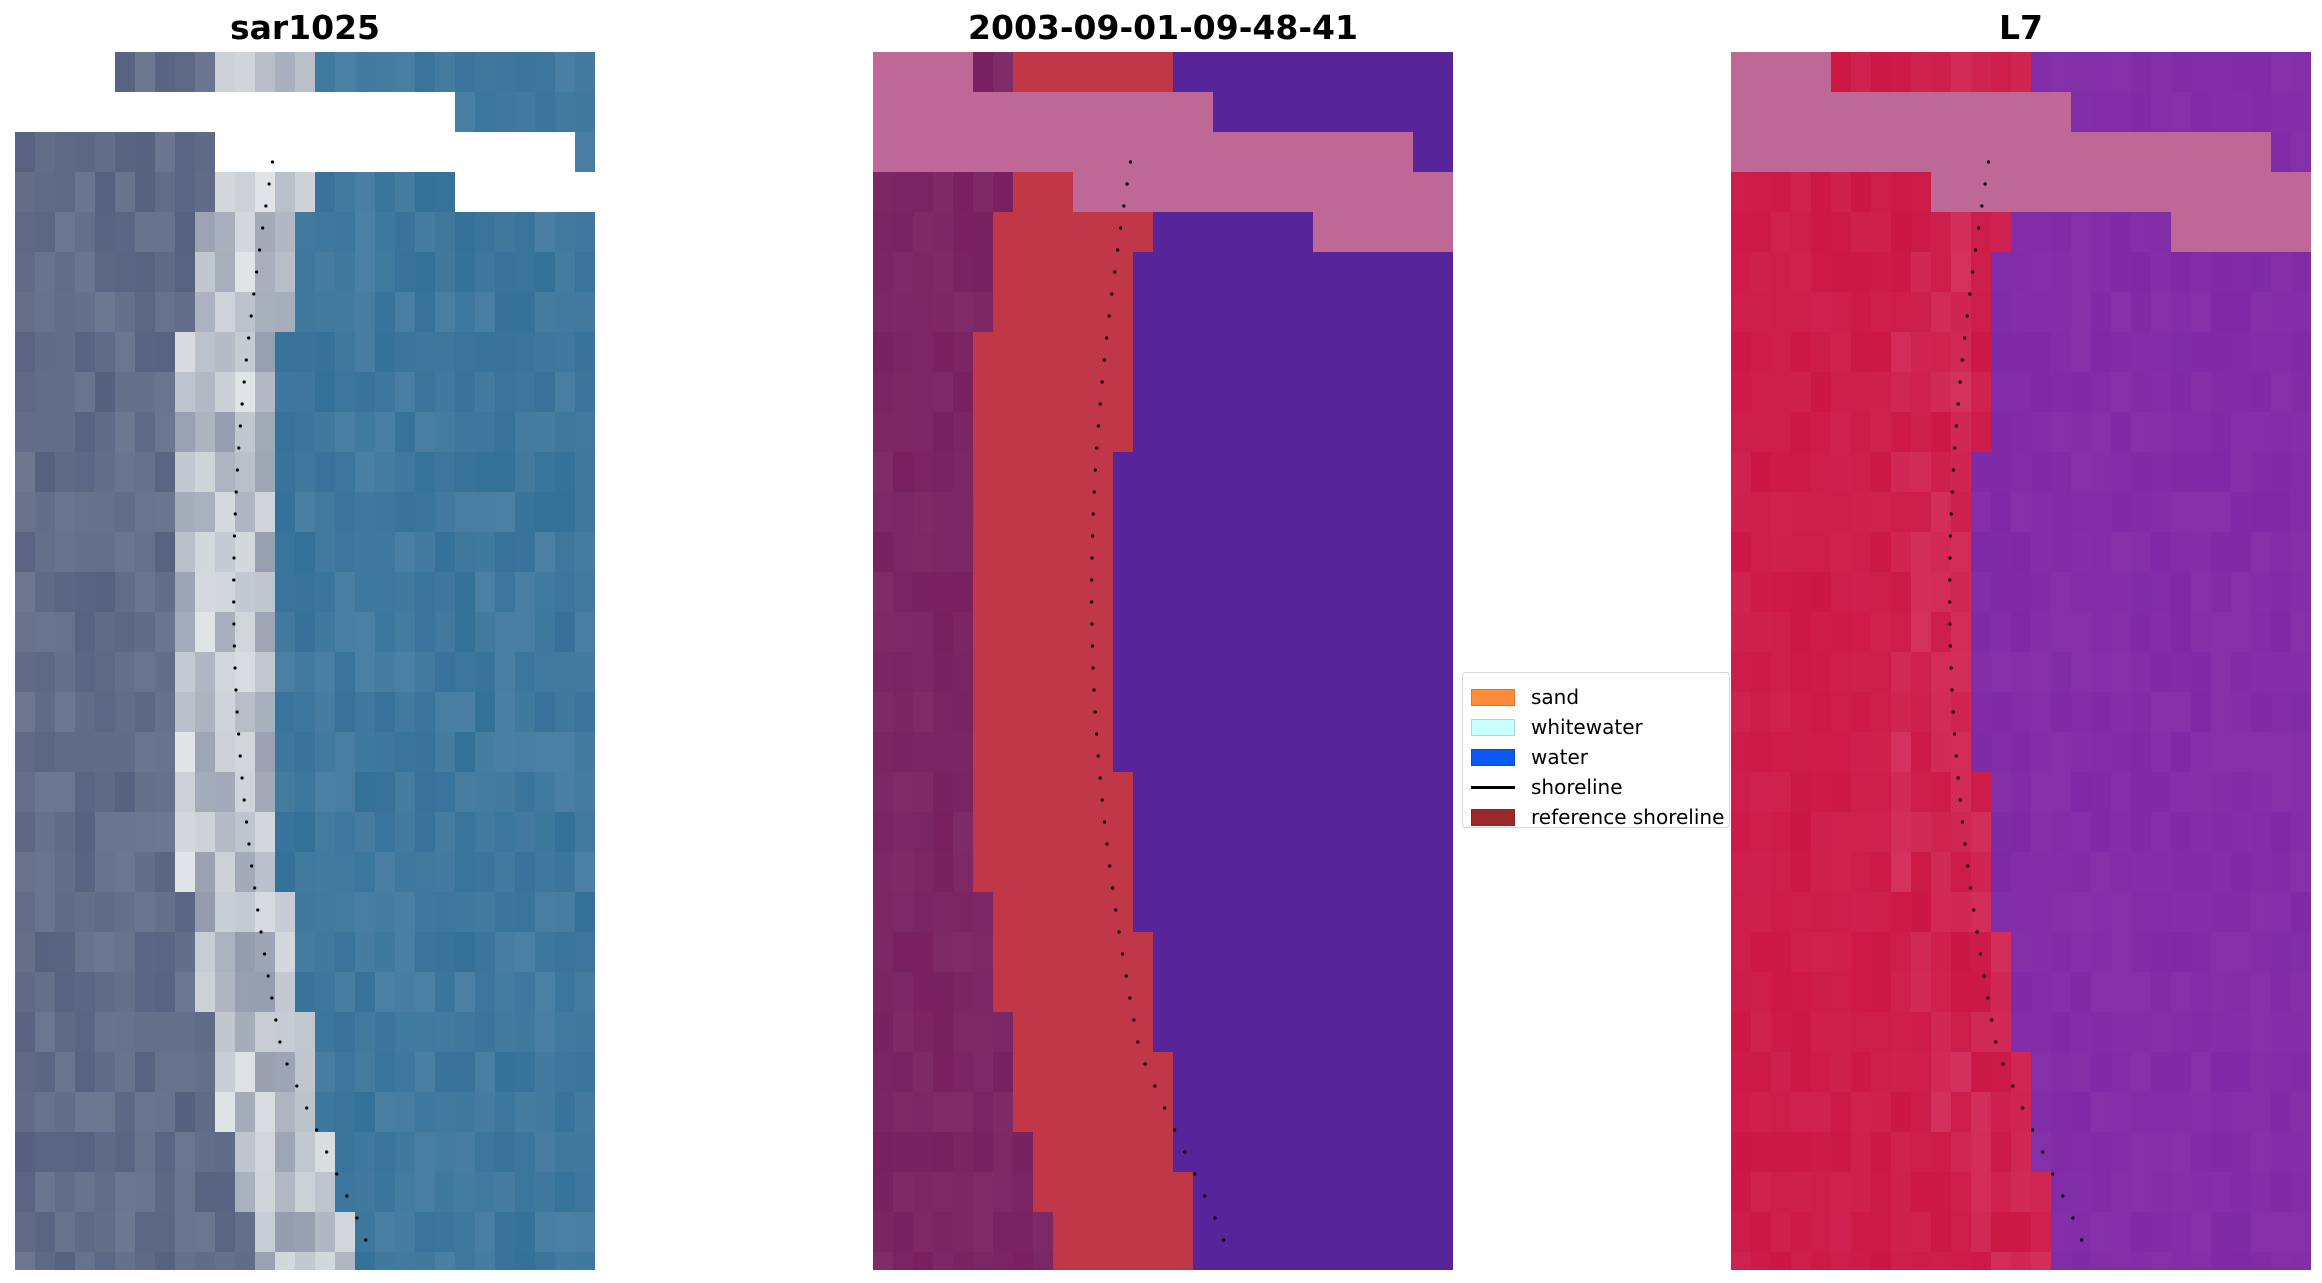  I want to click on classification-shoreline-dots, so click(1158, 701).